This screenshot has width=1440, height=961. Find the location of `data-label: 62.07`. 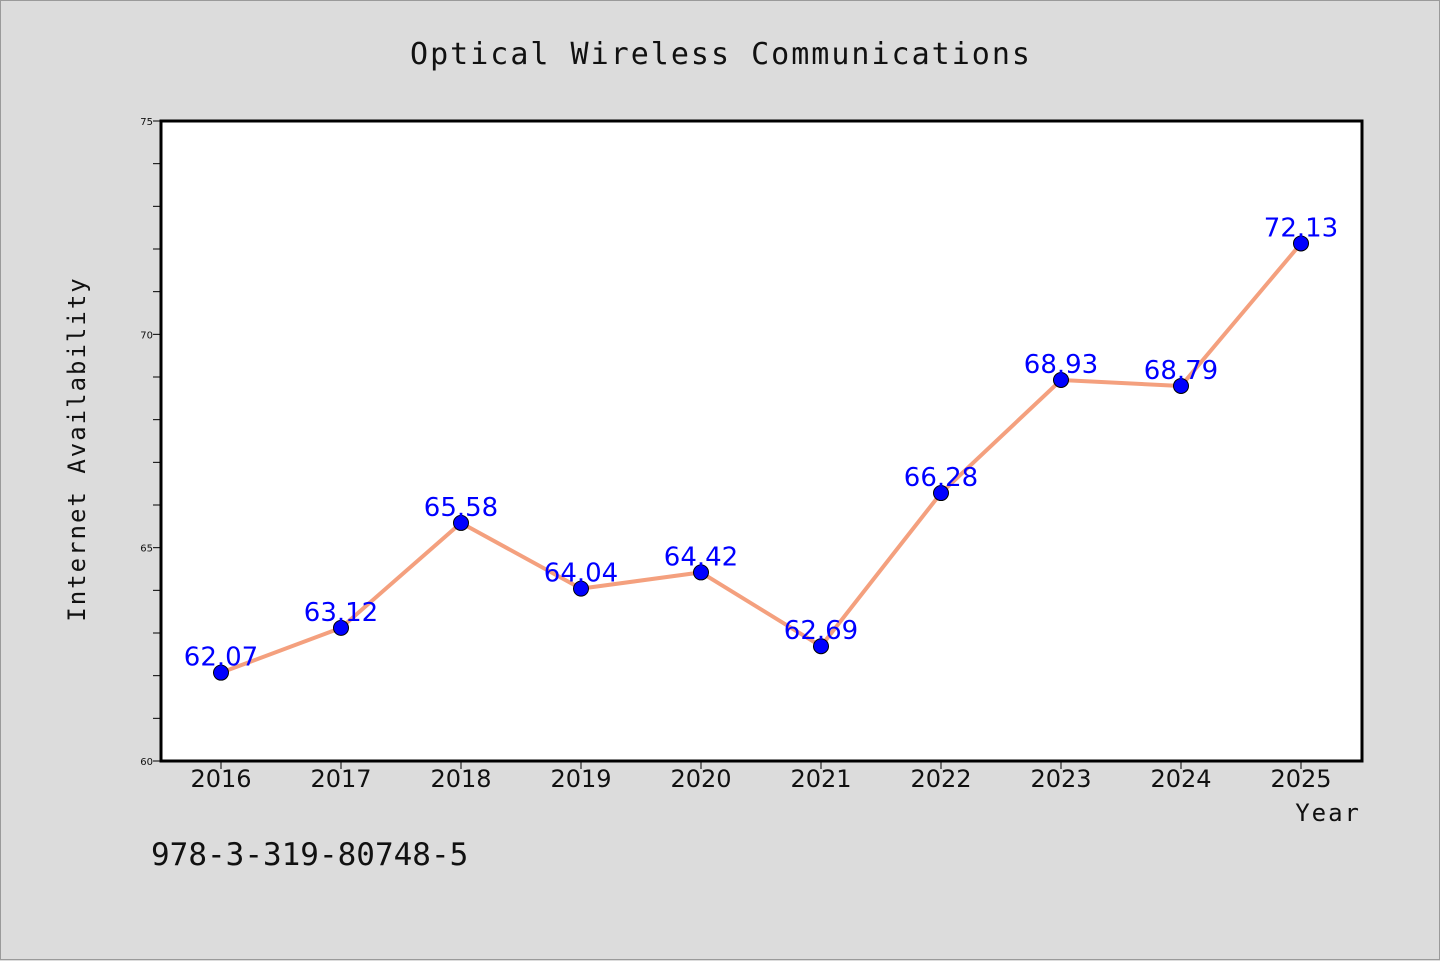

data-label: 62.07 is located at coordinates (221, 658).